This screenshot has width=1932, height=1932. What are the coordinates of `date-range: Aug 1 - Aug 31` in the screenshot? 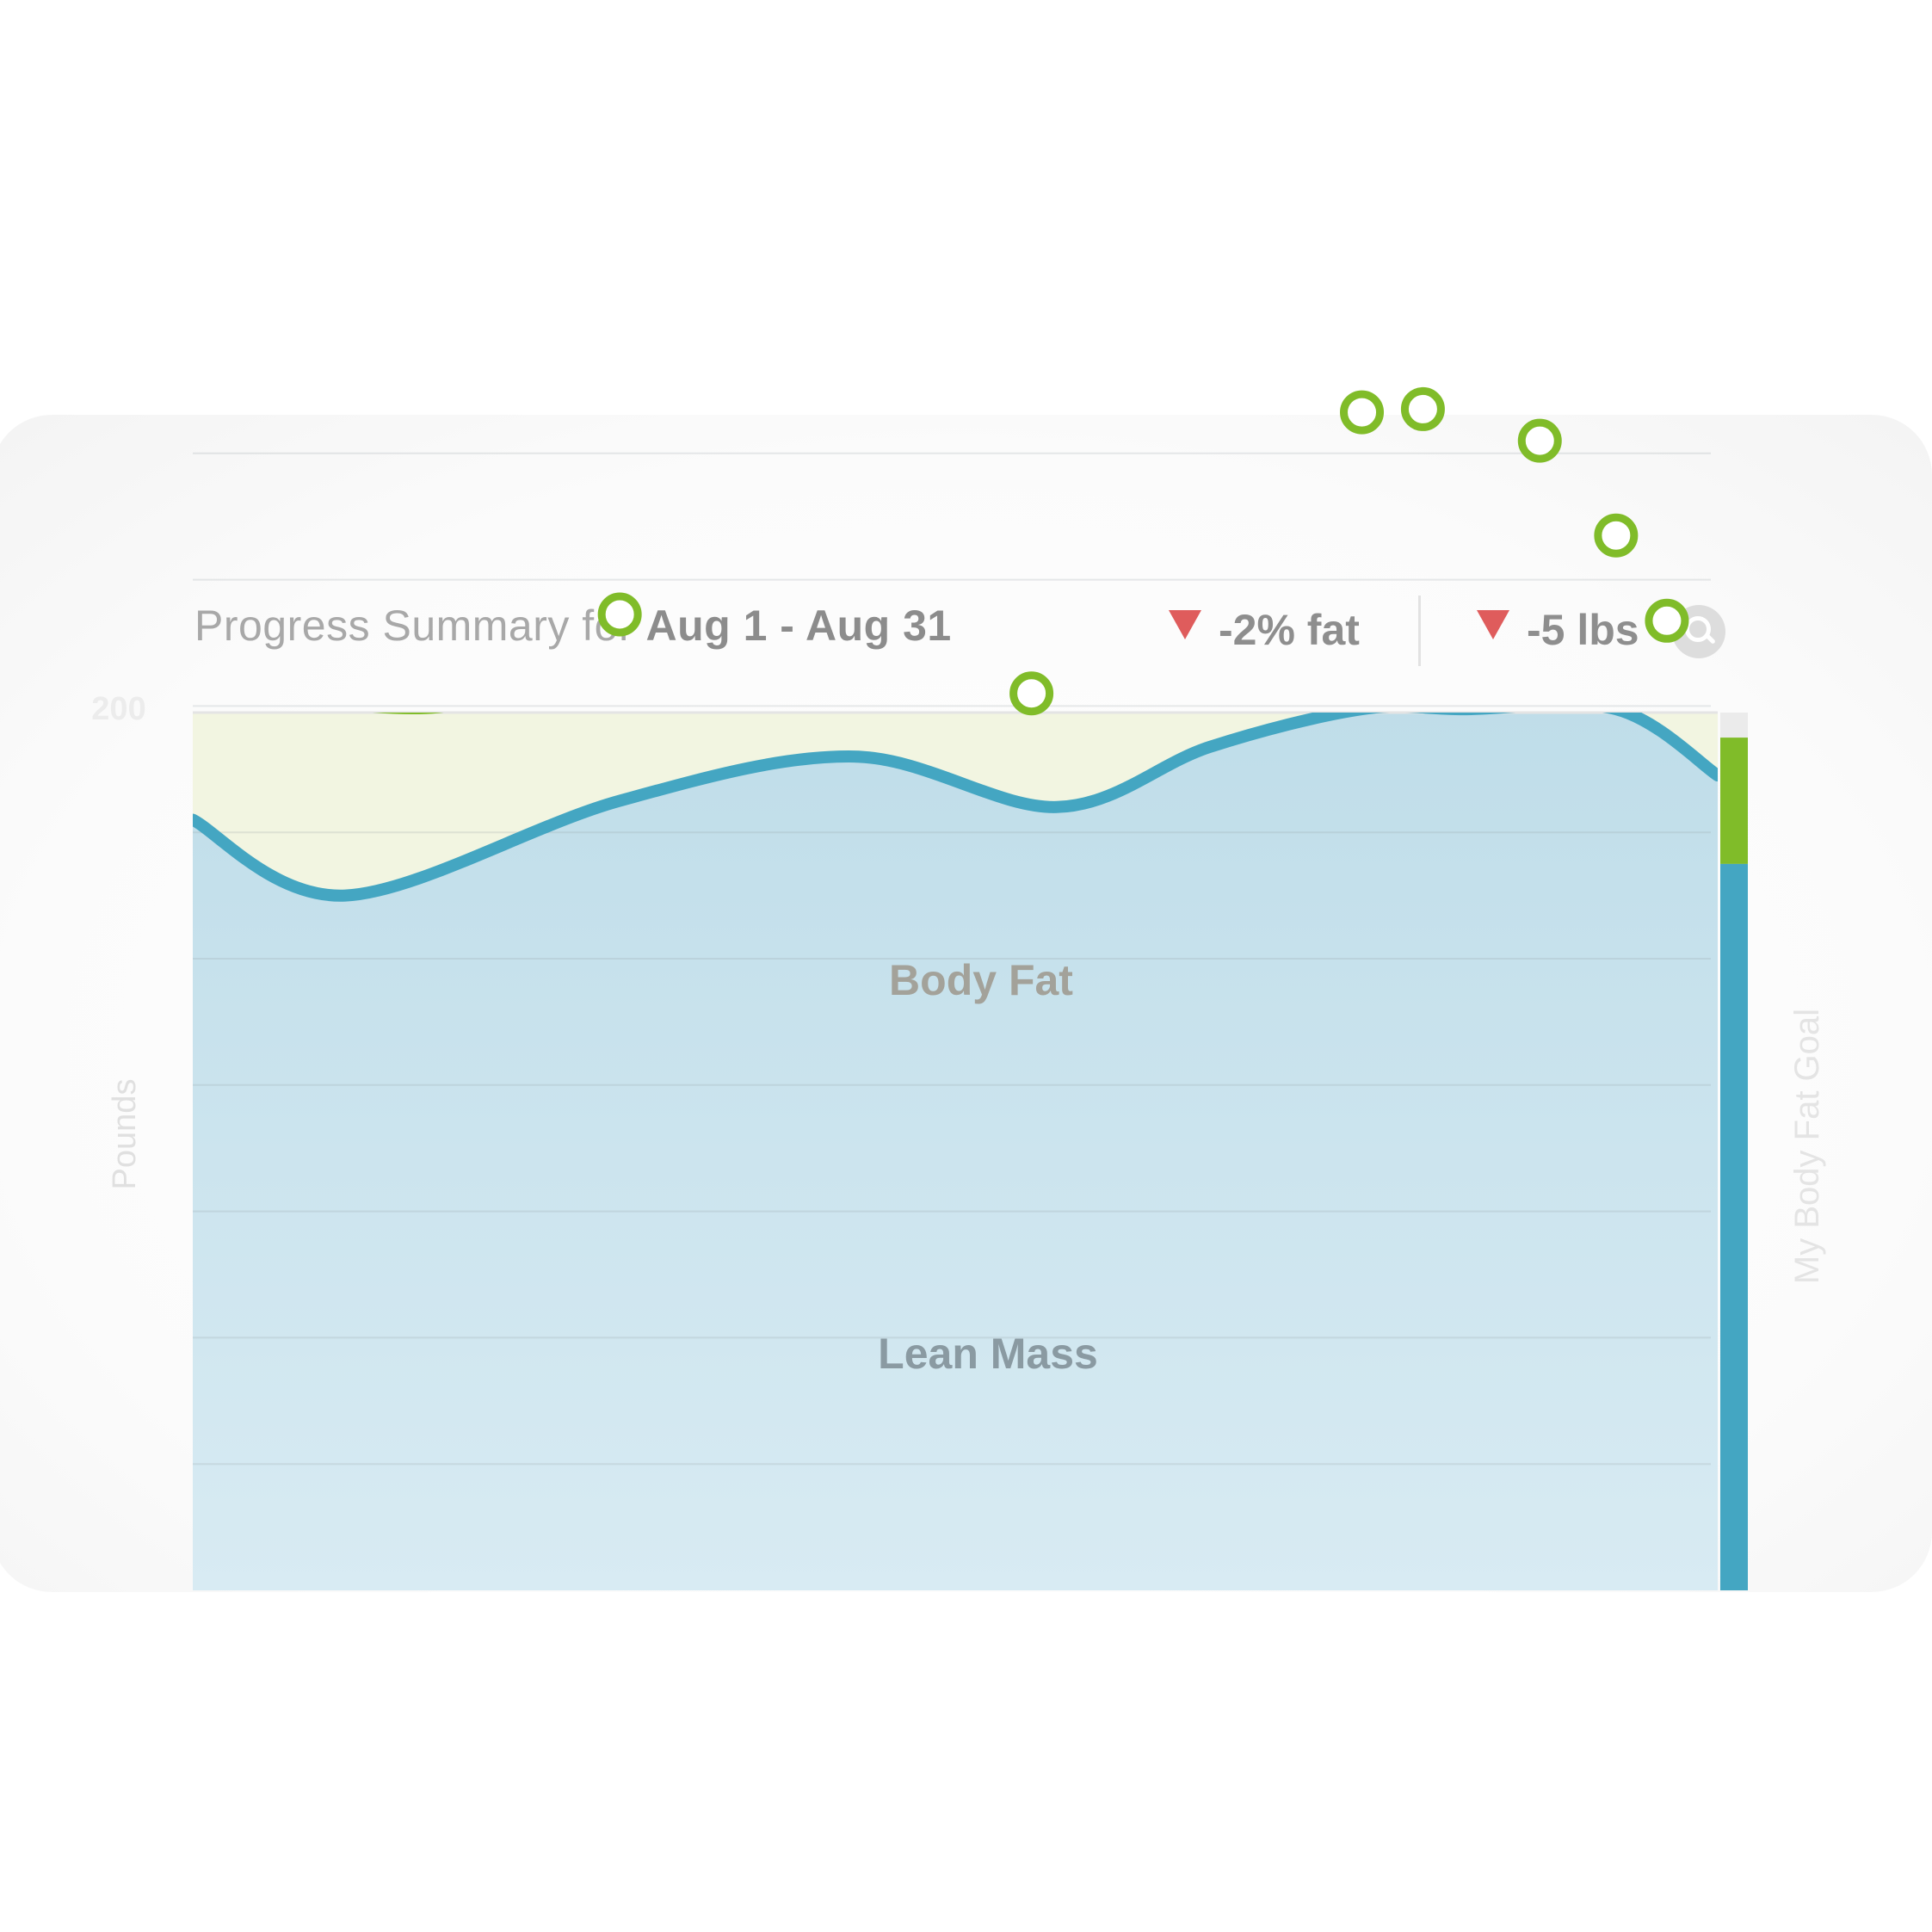 It's located at (798, 626).